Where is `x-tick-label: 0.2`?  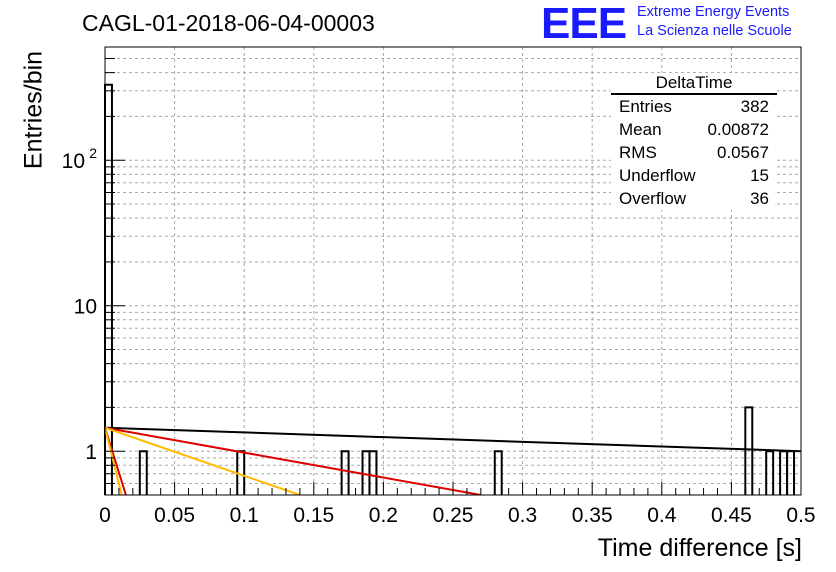
x-tick-label: 0.2 is located at coordinates (383, 515).